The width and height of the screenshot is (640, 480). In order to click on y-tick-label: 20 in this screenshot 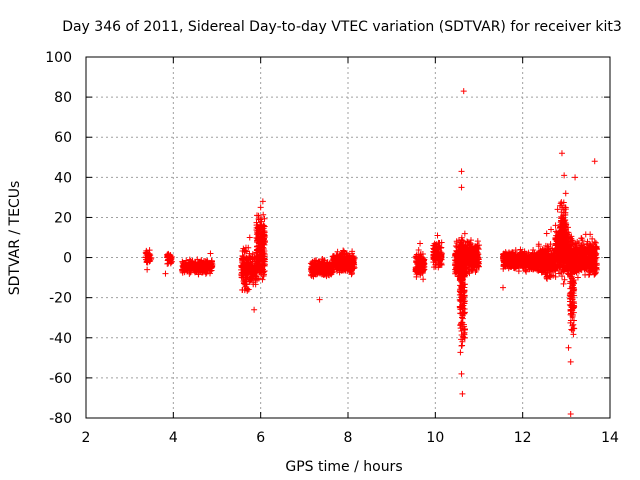, I will do `click(63, 218)`.